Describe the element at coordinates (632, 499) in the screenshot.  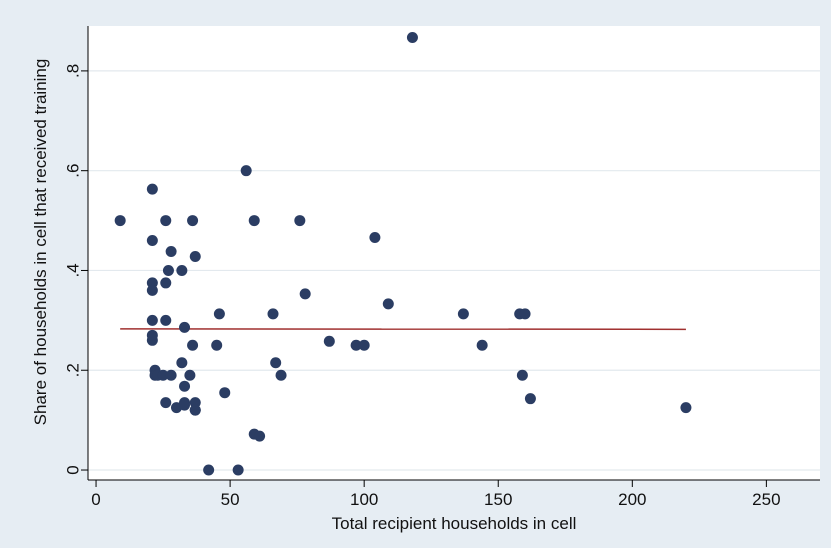
I see `x-tick-label: 200` at that location.